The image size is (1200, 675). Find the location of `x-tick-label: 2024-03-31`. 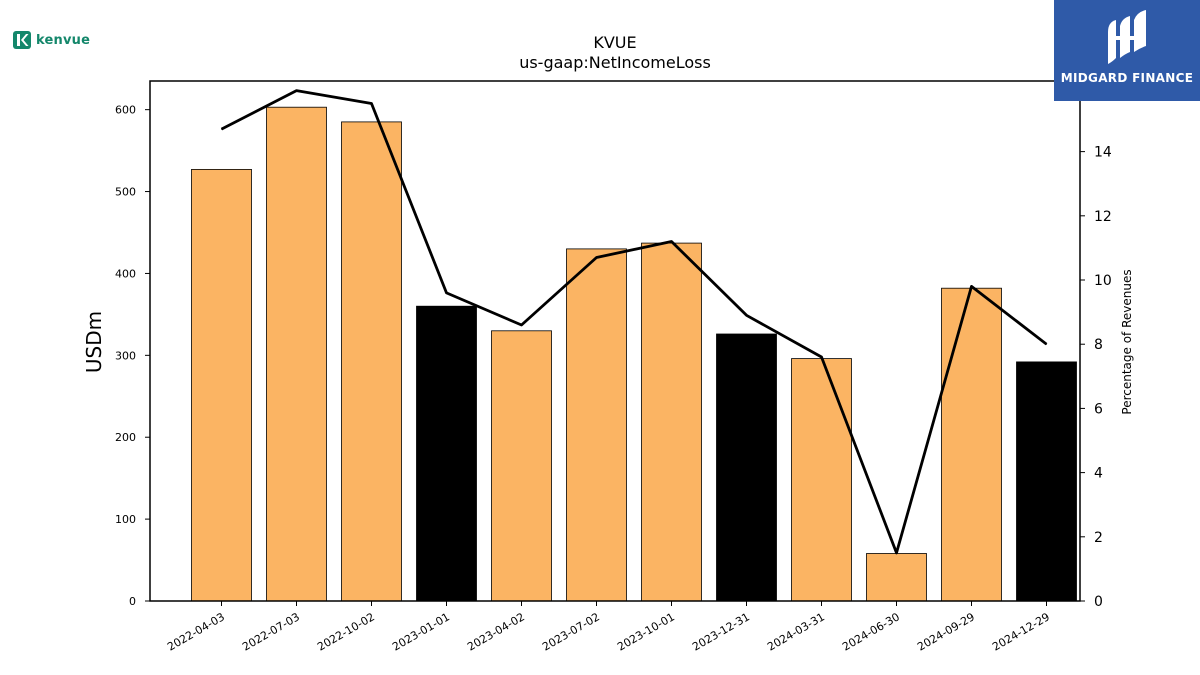

x-tick-label: 2024-03-31 is located at coordinates (796, 631).